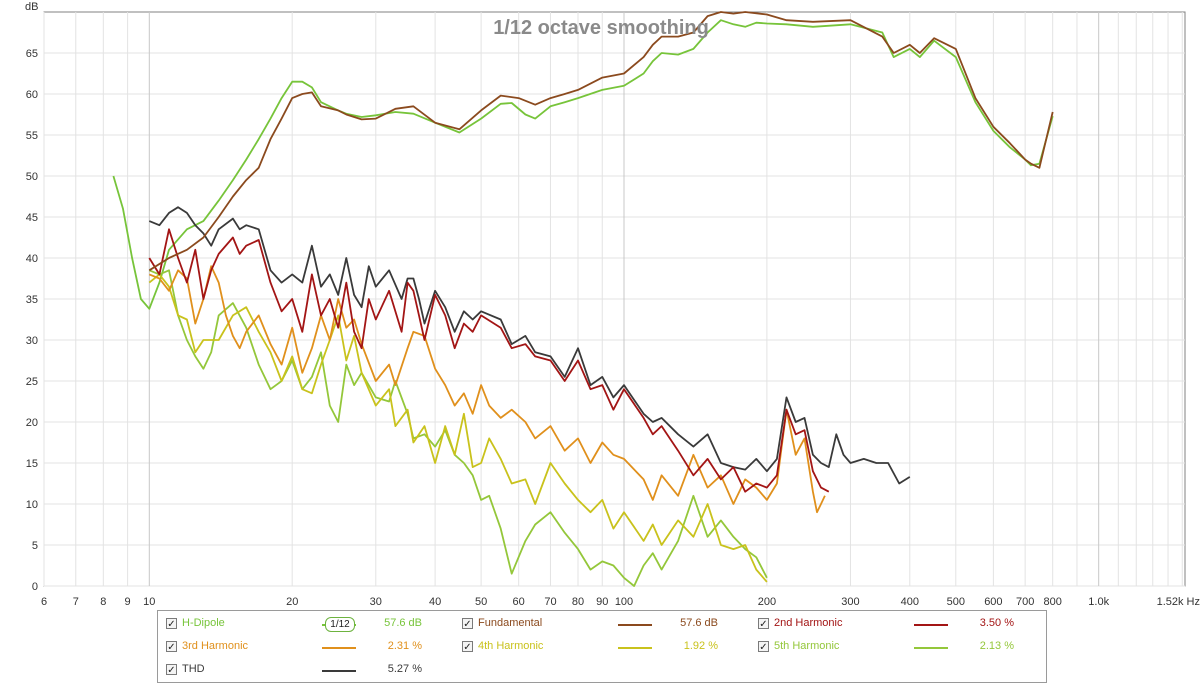 The image size is (1204, 684). Describe the element at coordinates (898, 625) in the screenshot. I see `legend-entry-2nd-harmonic: ✓ 2nd Harmonic 3.50 %` at that location.